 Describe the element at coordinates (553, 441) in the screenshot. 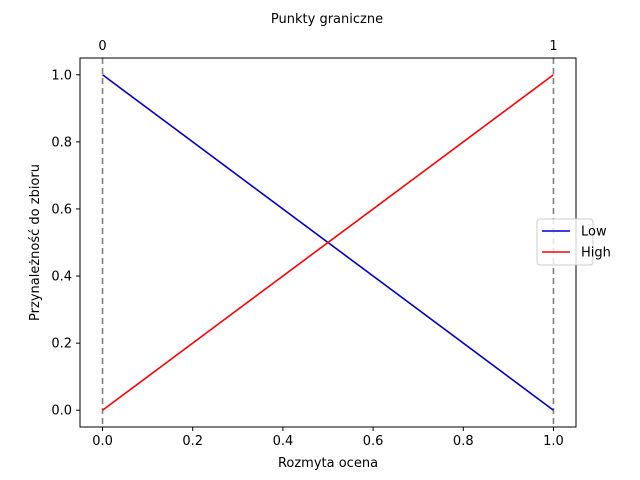

I see `x-tick-label: 1.0` at that location.